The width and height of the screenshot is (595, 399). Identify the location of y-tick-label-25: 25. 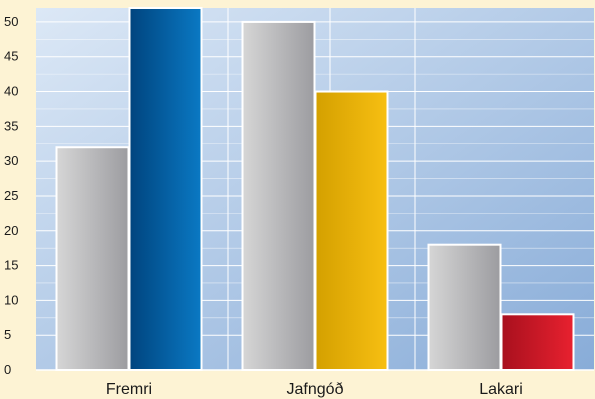
(11, 195).